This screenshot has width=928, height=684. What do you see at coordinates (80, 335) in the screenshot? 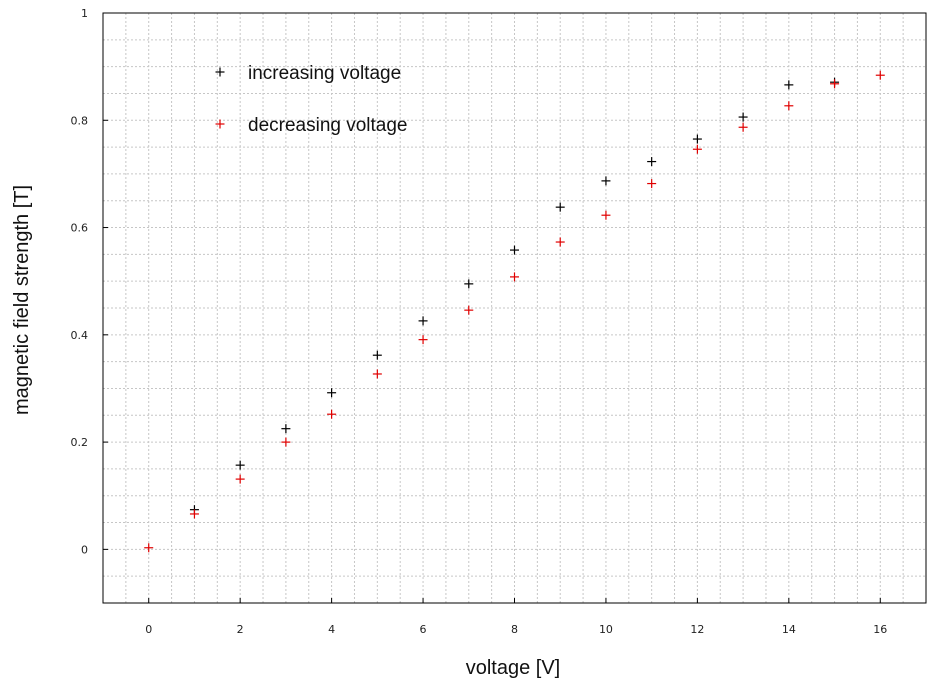
I see `y-tick-label: 0.4` at bounding box center [80, 335].